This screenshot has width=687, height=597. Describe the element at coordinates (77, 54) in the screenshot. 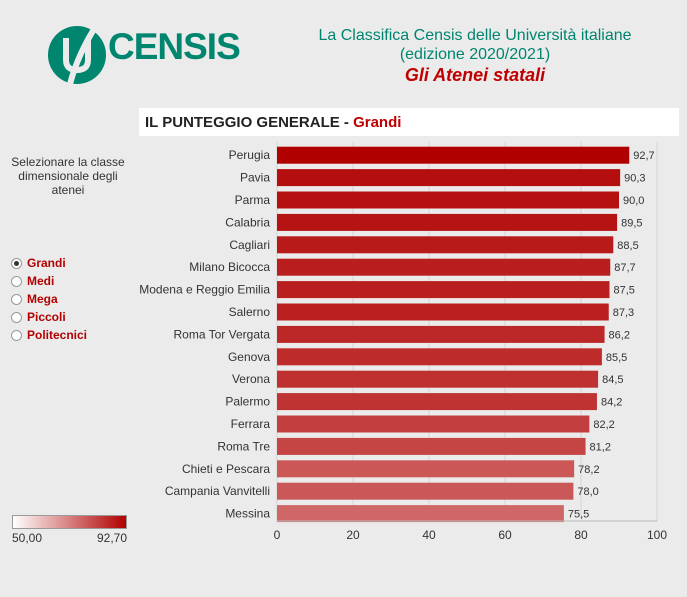

I see `censis-logo` at that location.